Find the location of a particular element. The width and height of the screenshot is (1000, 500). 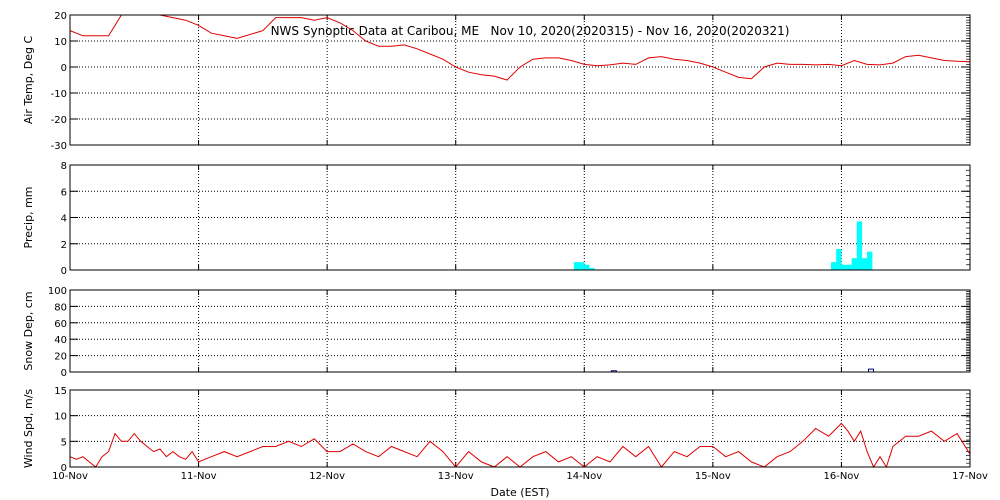

air-temp-ytick-label: 0 is located at coordinates (64, 68).